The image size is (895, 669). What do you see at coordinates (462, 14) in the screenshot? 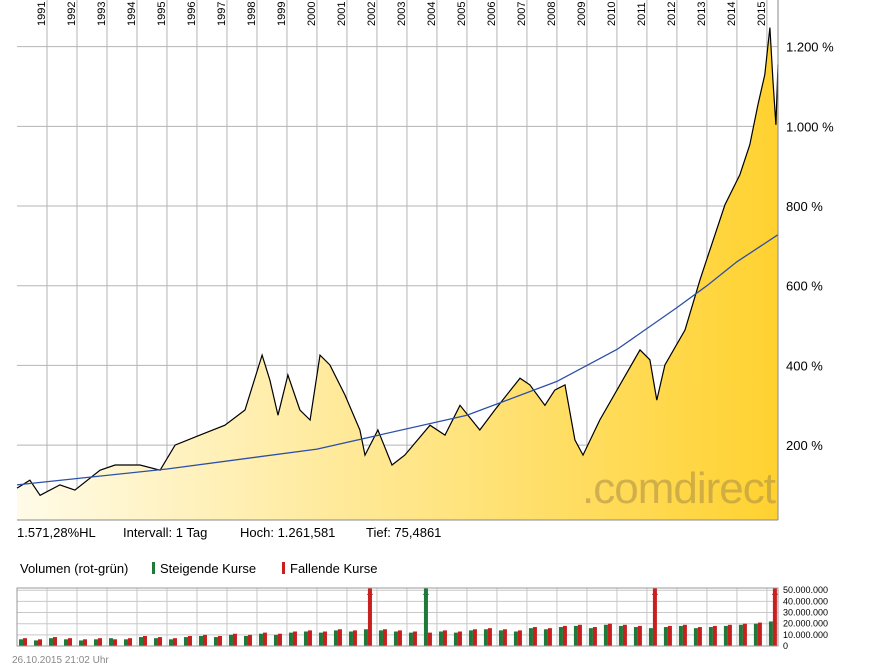
I see `x-tick-label: 2005` at bounding box center [462, 14].